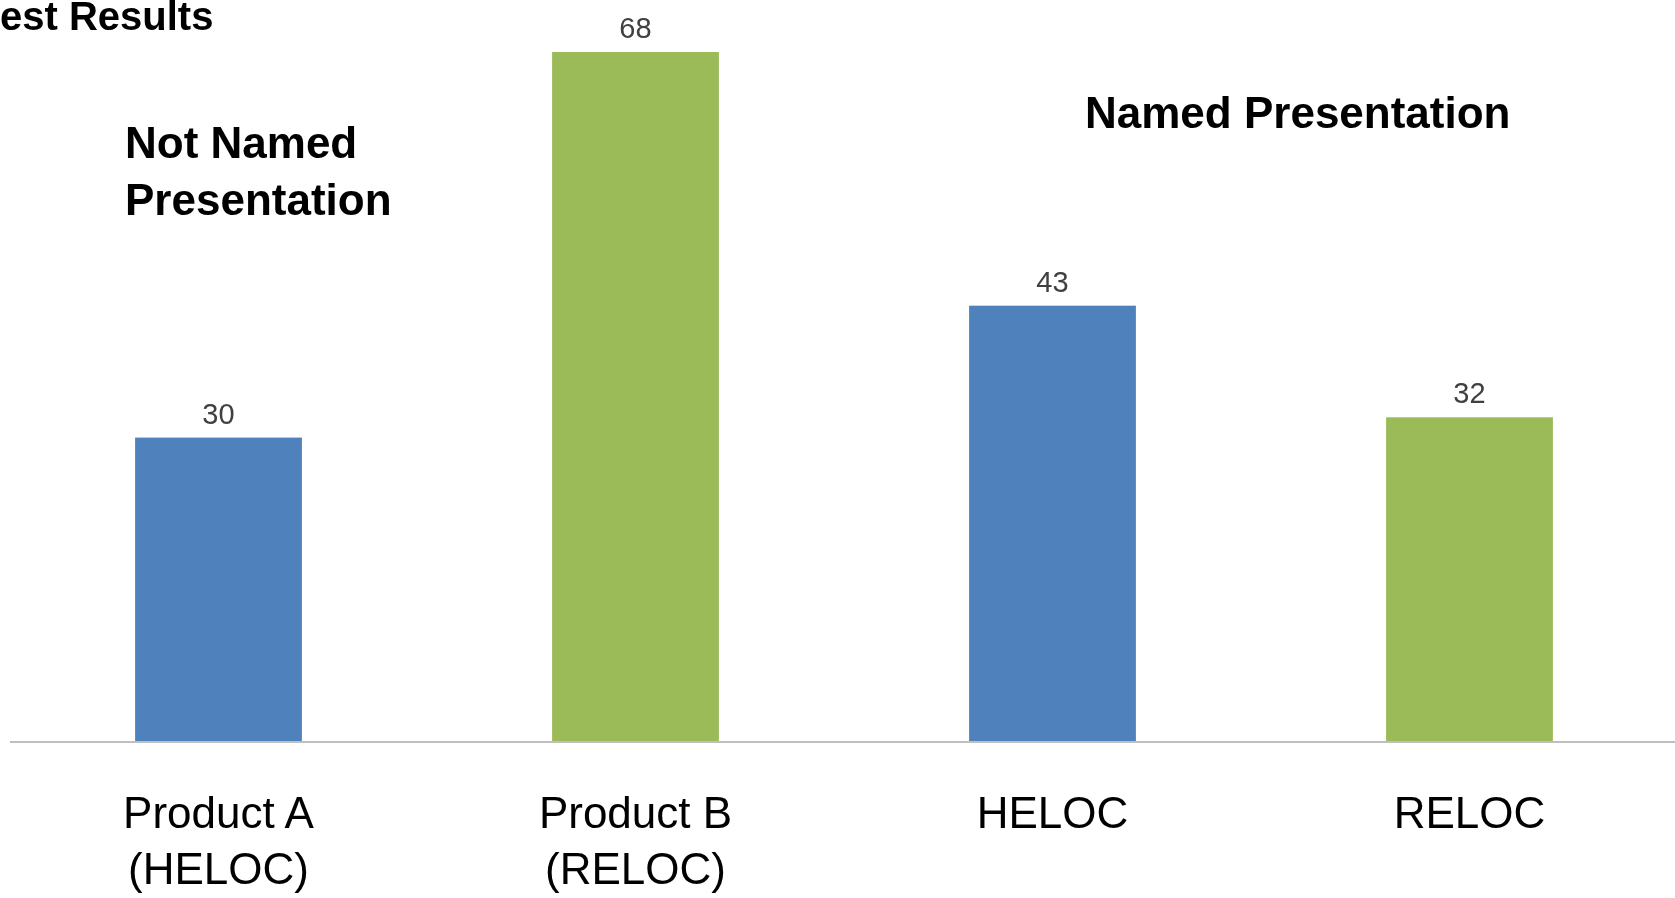 This screenshot has height=898, width=1675. I want to click on data-label: 43, so click(1052, 281).